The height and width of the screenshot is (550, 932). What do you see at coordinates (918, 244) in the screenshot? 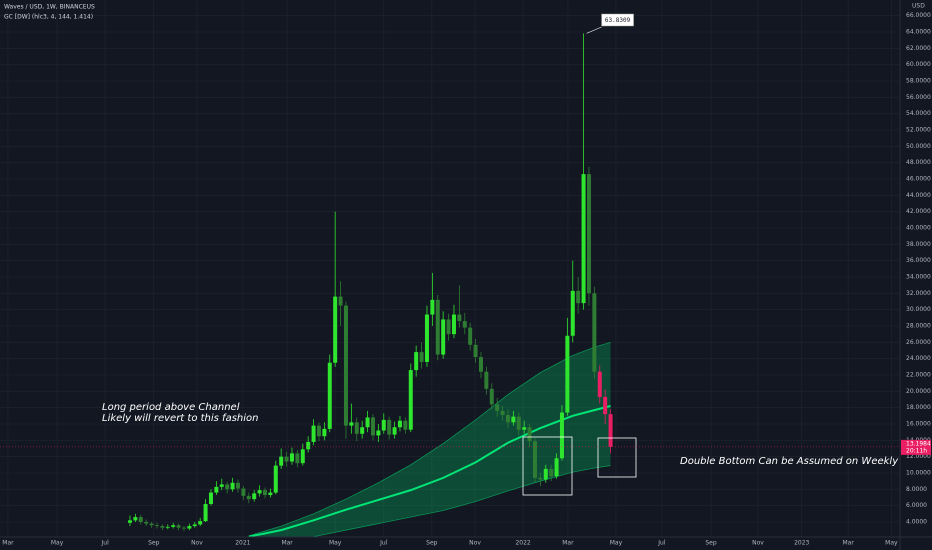
I see `y-tick-label: 38.0000` at bounding box center [918, 244].